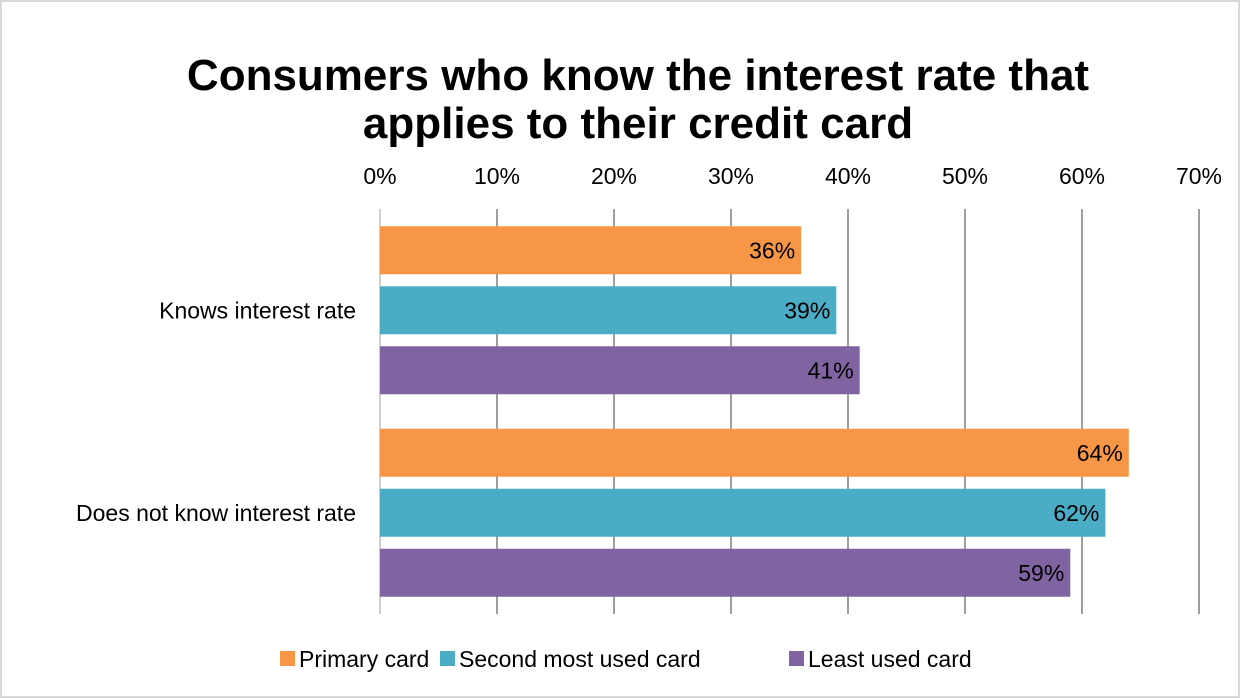 The height and width of the screenshot is (700, 1240). I want to click on category-label: Does not know interest rate, so click(216, 513).